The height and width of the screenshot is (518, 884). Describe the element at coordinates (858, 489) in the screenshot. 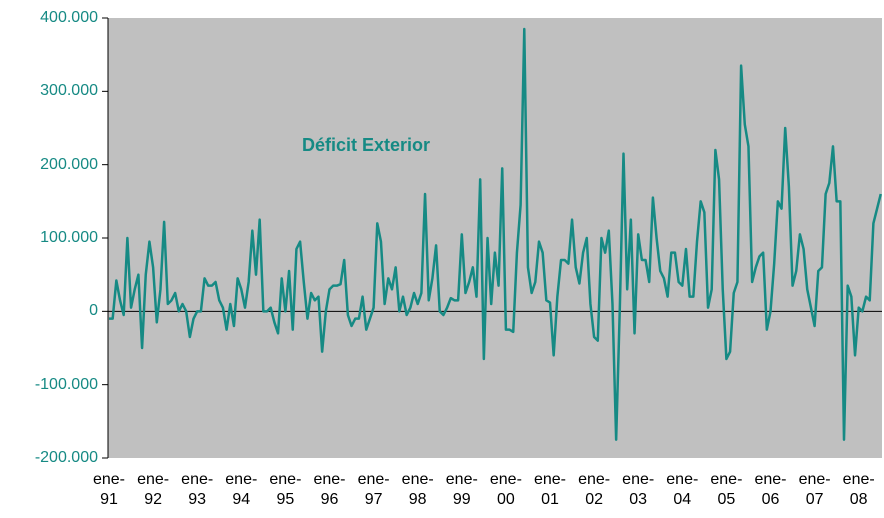

I see `x-tick-label: ene- 08` at that location.